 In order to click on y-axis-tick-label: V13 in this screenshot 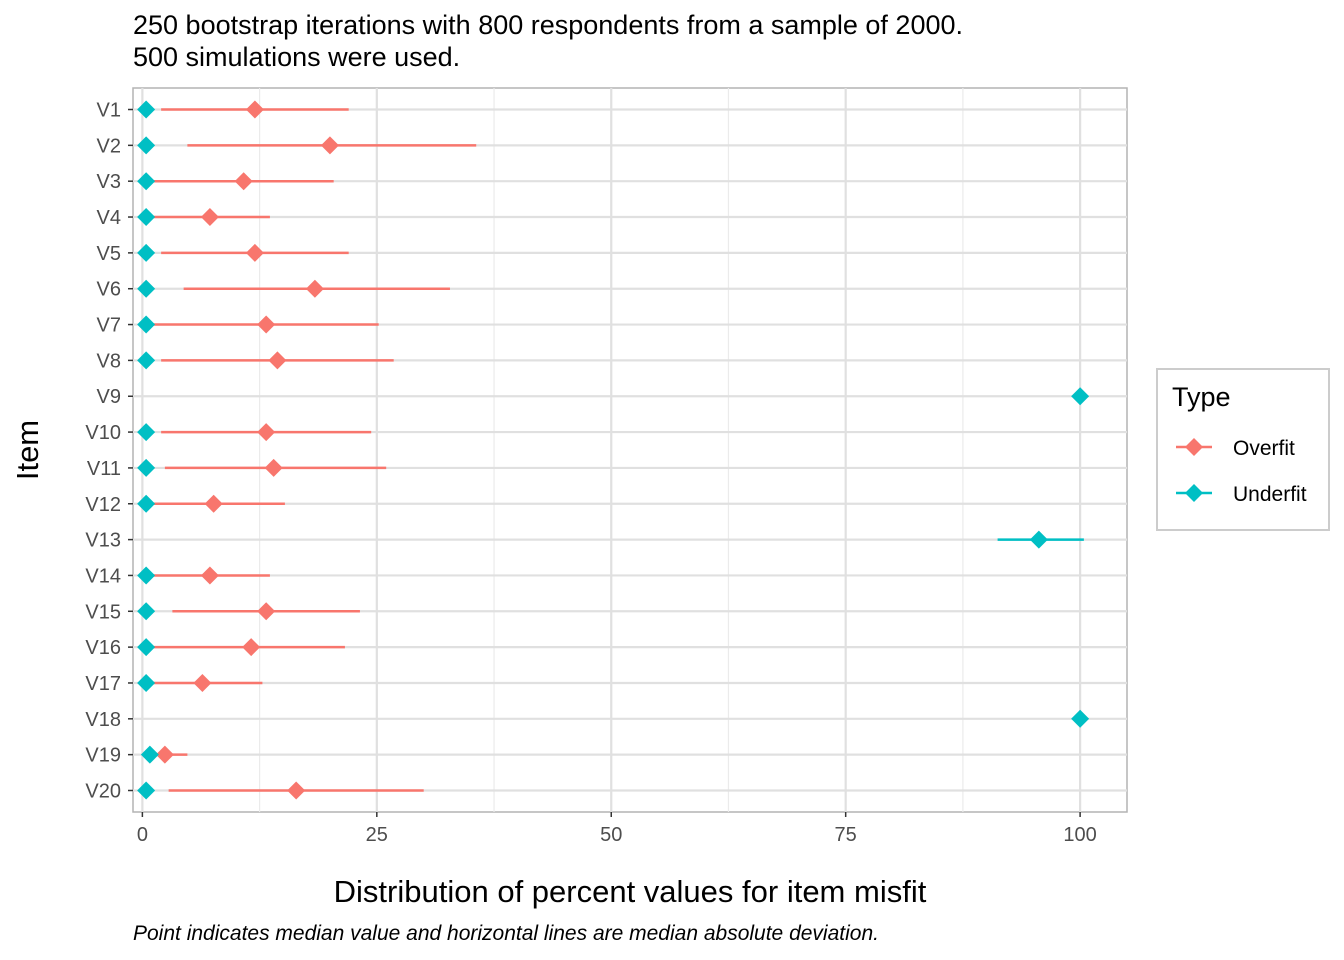, I will do `click(103, 541)`.